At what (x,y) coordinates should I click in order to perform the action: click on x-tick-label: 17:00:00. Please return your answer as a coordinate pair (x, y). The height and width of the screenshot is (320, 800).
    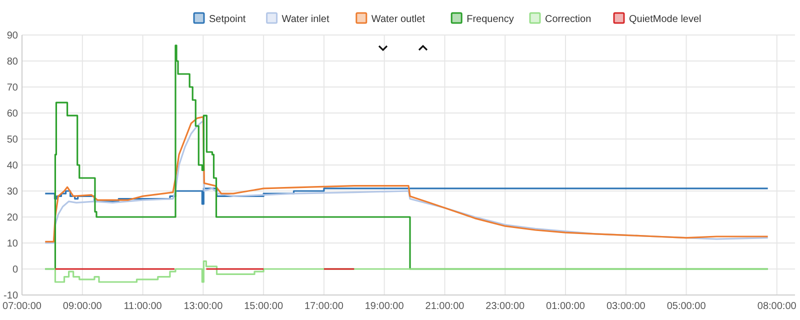
    Looking at the image, I should click on (324, 306).